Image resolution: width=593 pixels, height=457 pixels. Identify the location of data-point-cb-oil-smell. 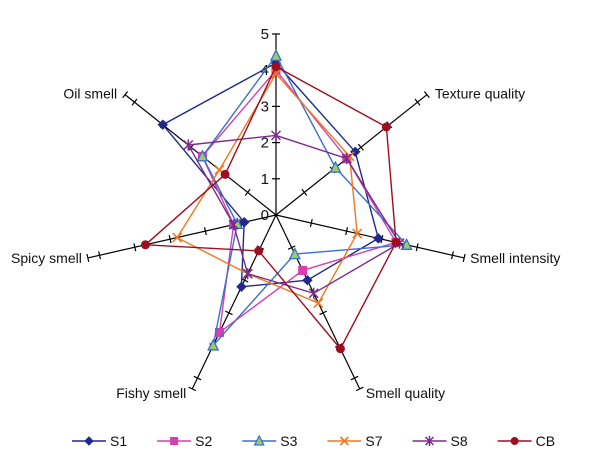
(225, 174).